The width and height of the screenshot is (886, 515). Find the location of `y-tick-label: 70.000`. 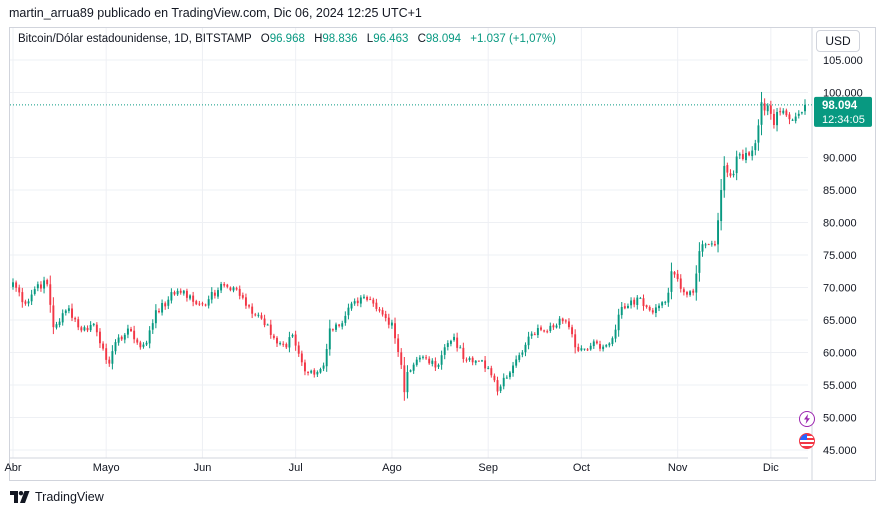

y-tick-label: 70.000 is located at coordinates (840, 289).